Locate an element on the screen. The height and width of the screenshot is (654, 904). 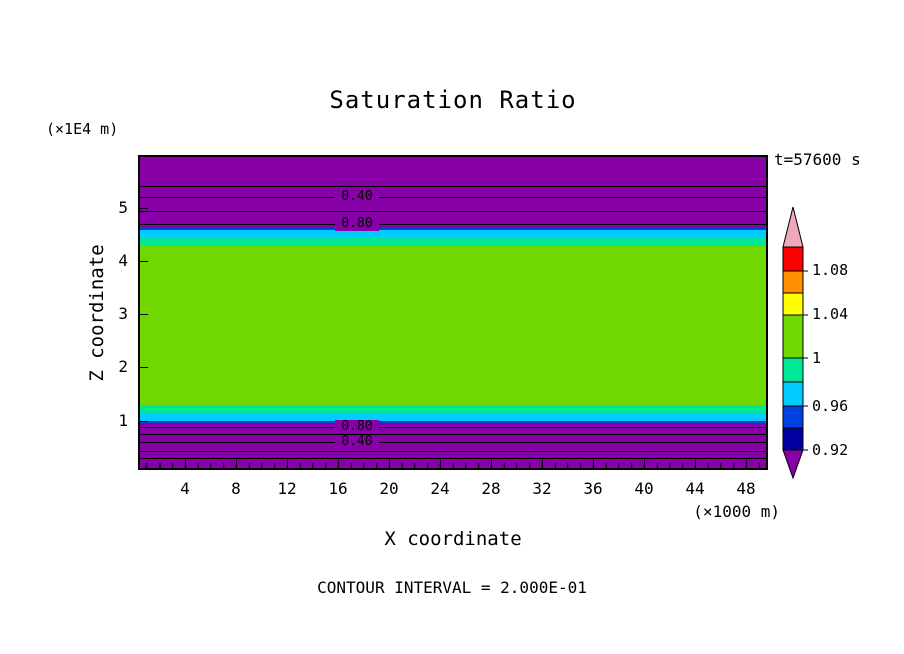
x-tick-label: 4 is located at coordinates (185, 488).